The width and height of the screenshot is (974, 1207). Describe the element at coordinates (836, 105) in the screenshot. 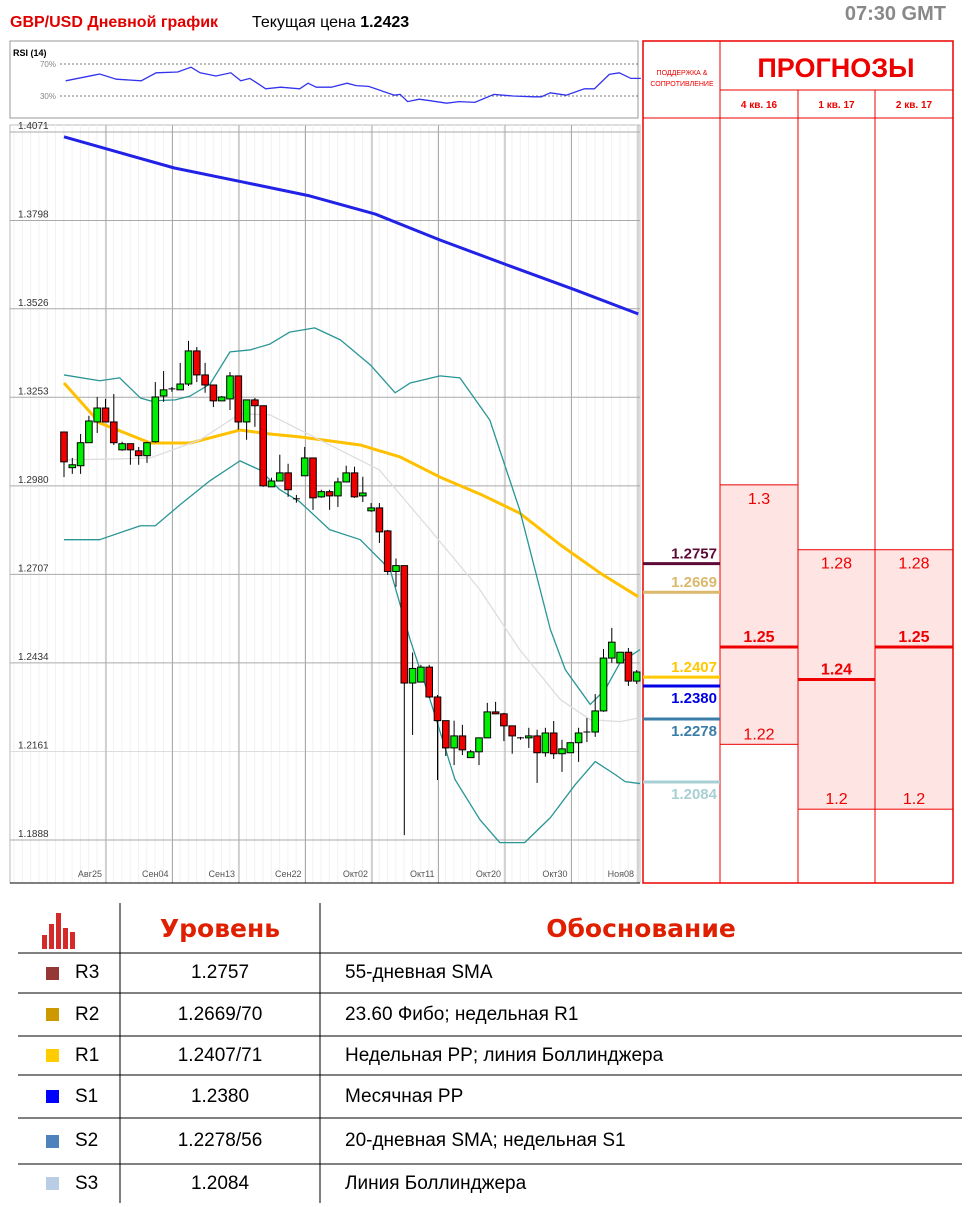

I see `quarter-header: 1 кв. 17` at that location.